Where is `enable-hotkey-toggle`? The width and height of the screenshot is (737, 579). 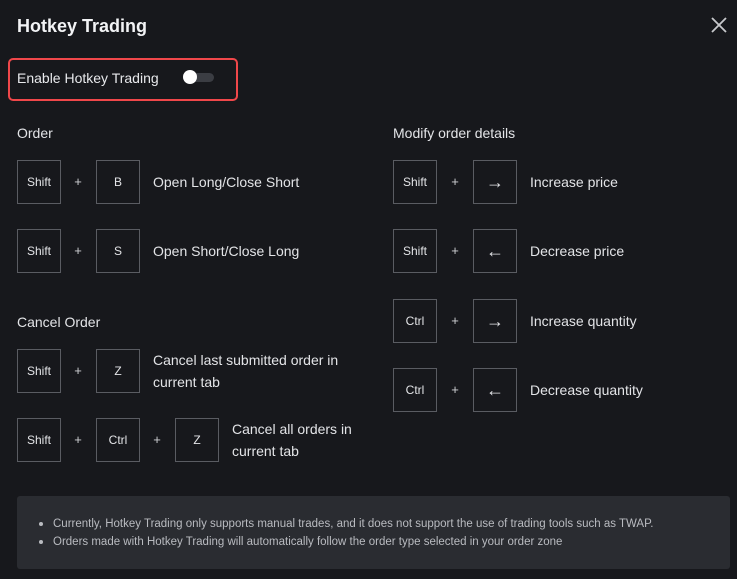
enable-hotkey-toggle is located at coordinates (198, 77).